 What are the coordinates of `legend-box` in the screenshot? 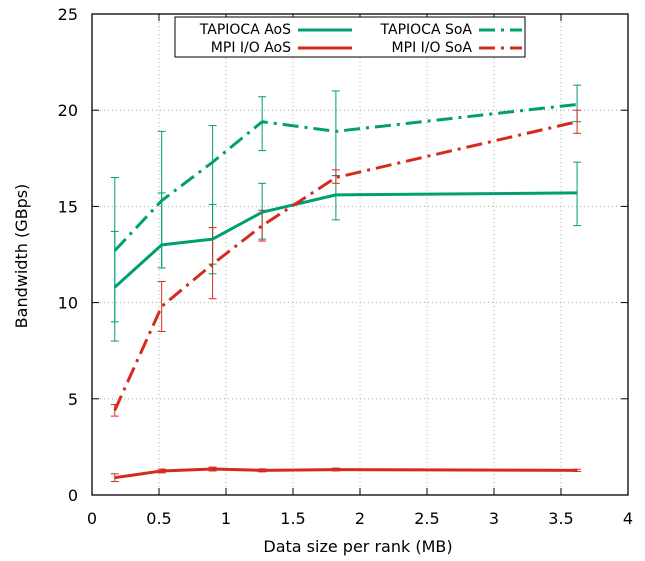 It's located at (350, 37).